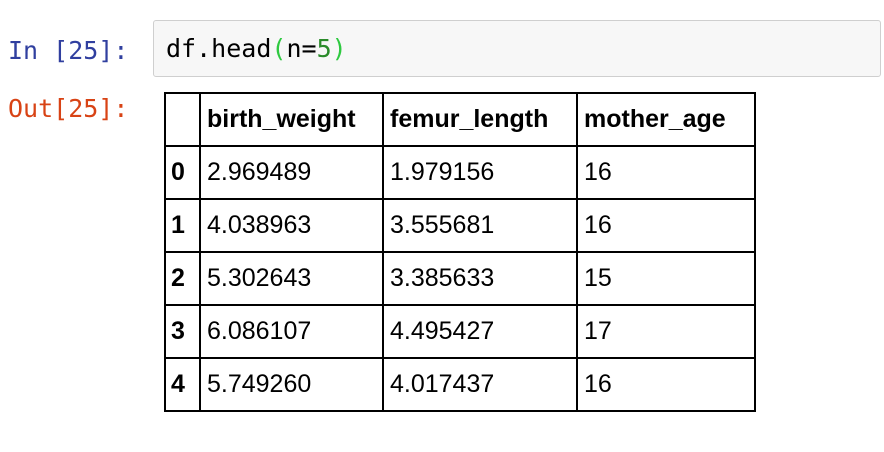 The image size is (884, 452). Describe the element at coordinates (480, 172) in the screenshot. I see `cell-femur-length: 1.979156` at that location.